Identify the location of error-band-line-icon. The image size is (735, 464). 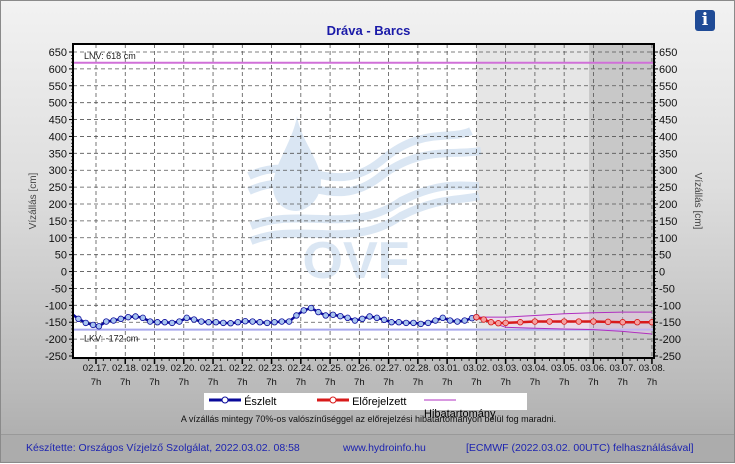
(440, 400).